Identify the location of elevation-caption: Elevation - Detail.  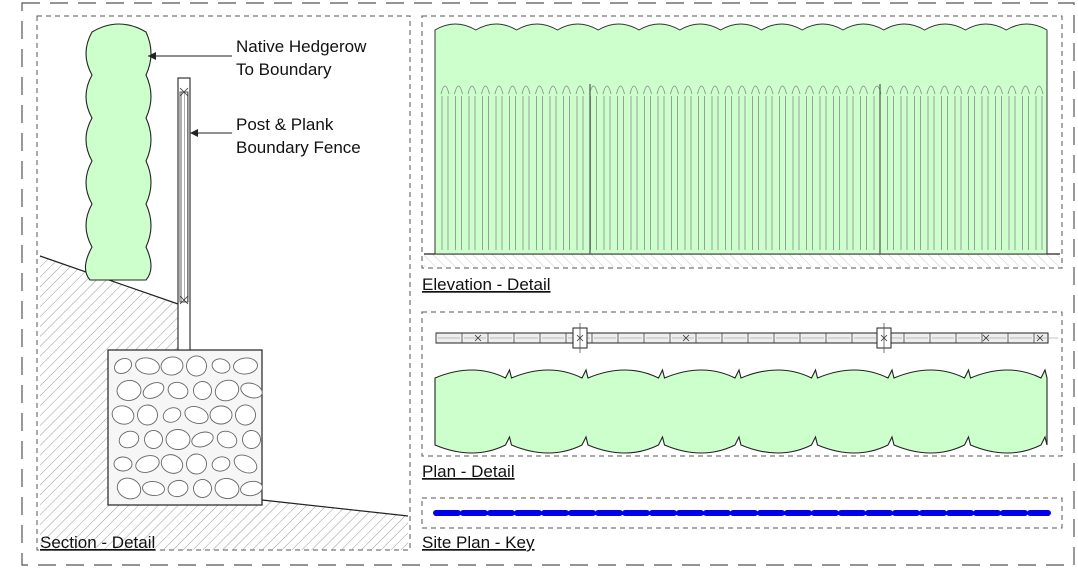
(486, 284).